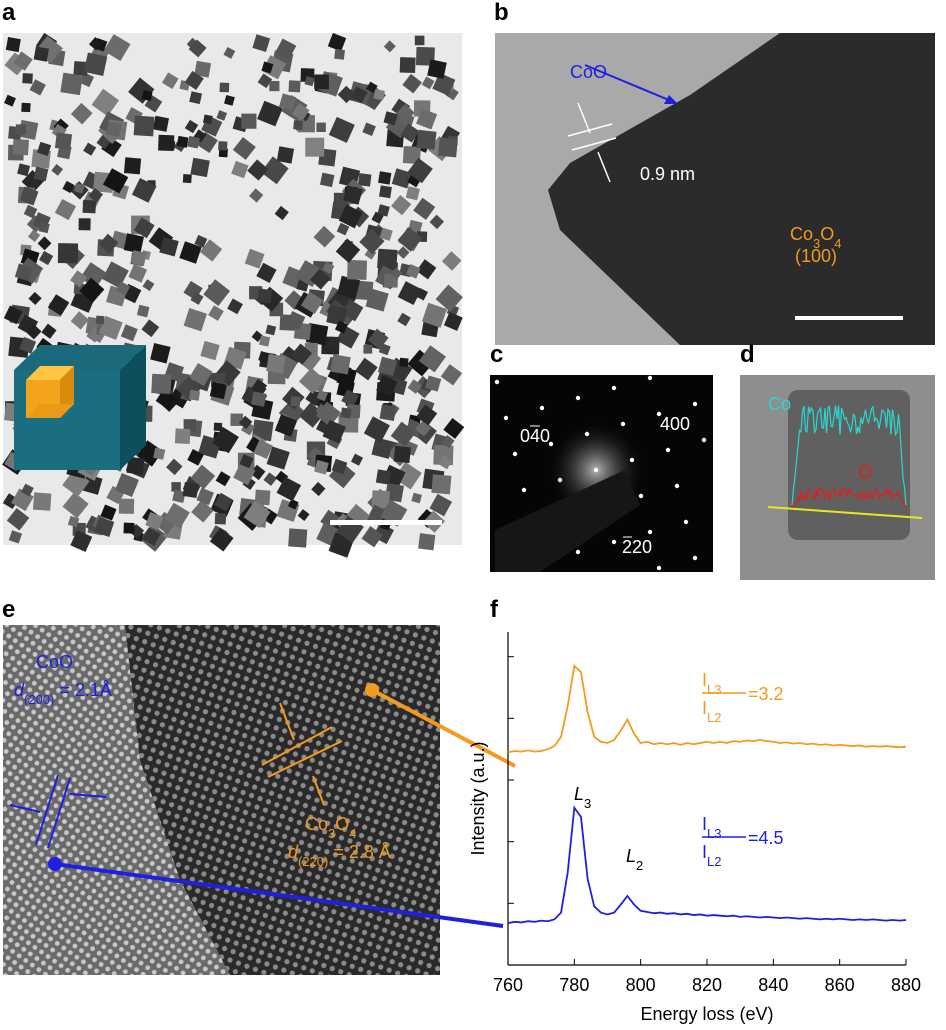 Image resolution: width=946 pixels, height=1030 pixels. Describe the element at coordinates (827, 234) in the screenshot. I see `t: O` at that location.